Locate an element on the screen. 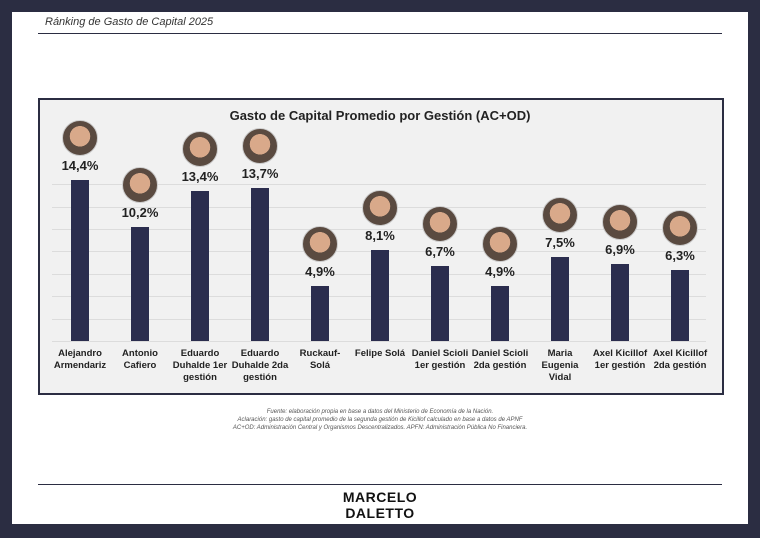  x-tick-label: Axel Kicillof 2da gestión is located at coordinates (680, 359).